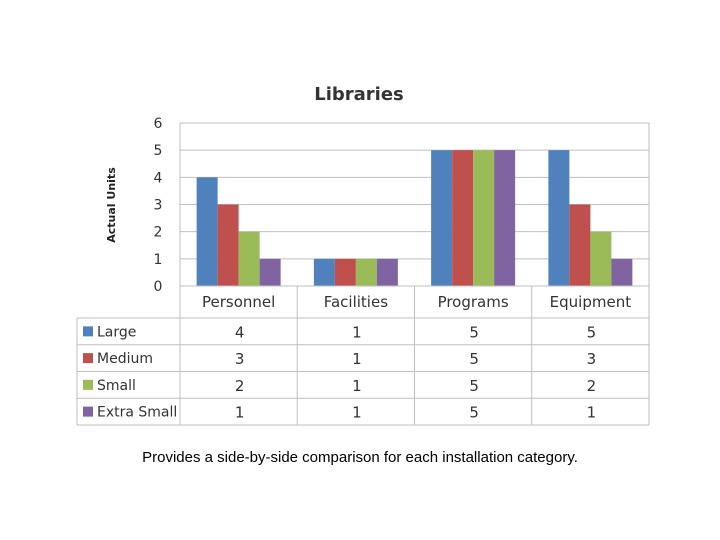 Image resolution: width=720 pixels, height=540 pixels. What do you see at coordinates (116, 386) in the screenshot?
I see `legend-label: Small` at bounding box center [116, 386].